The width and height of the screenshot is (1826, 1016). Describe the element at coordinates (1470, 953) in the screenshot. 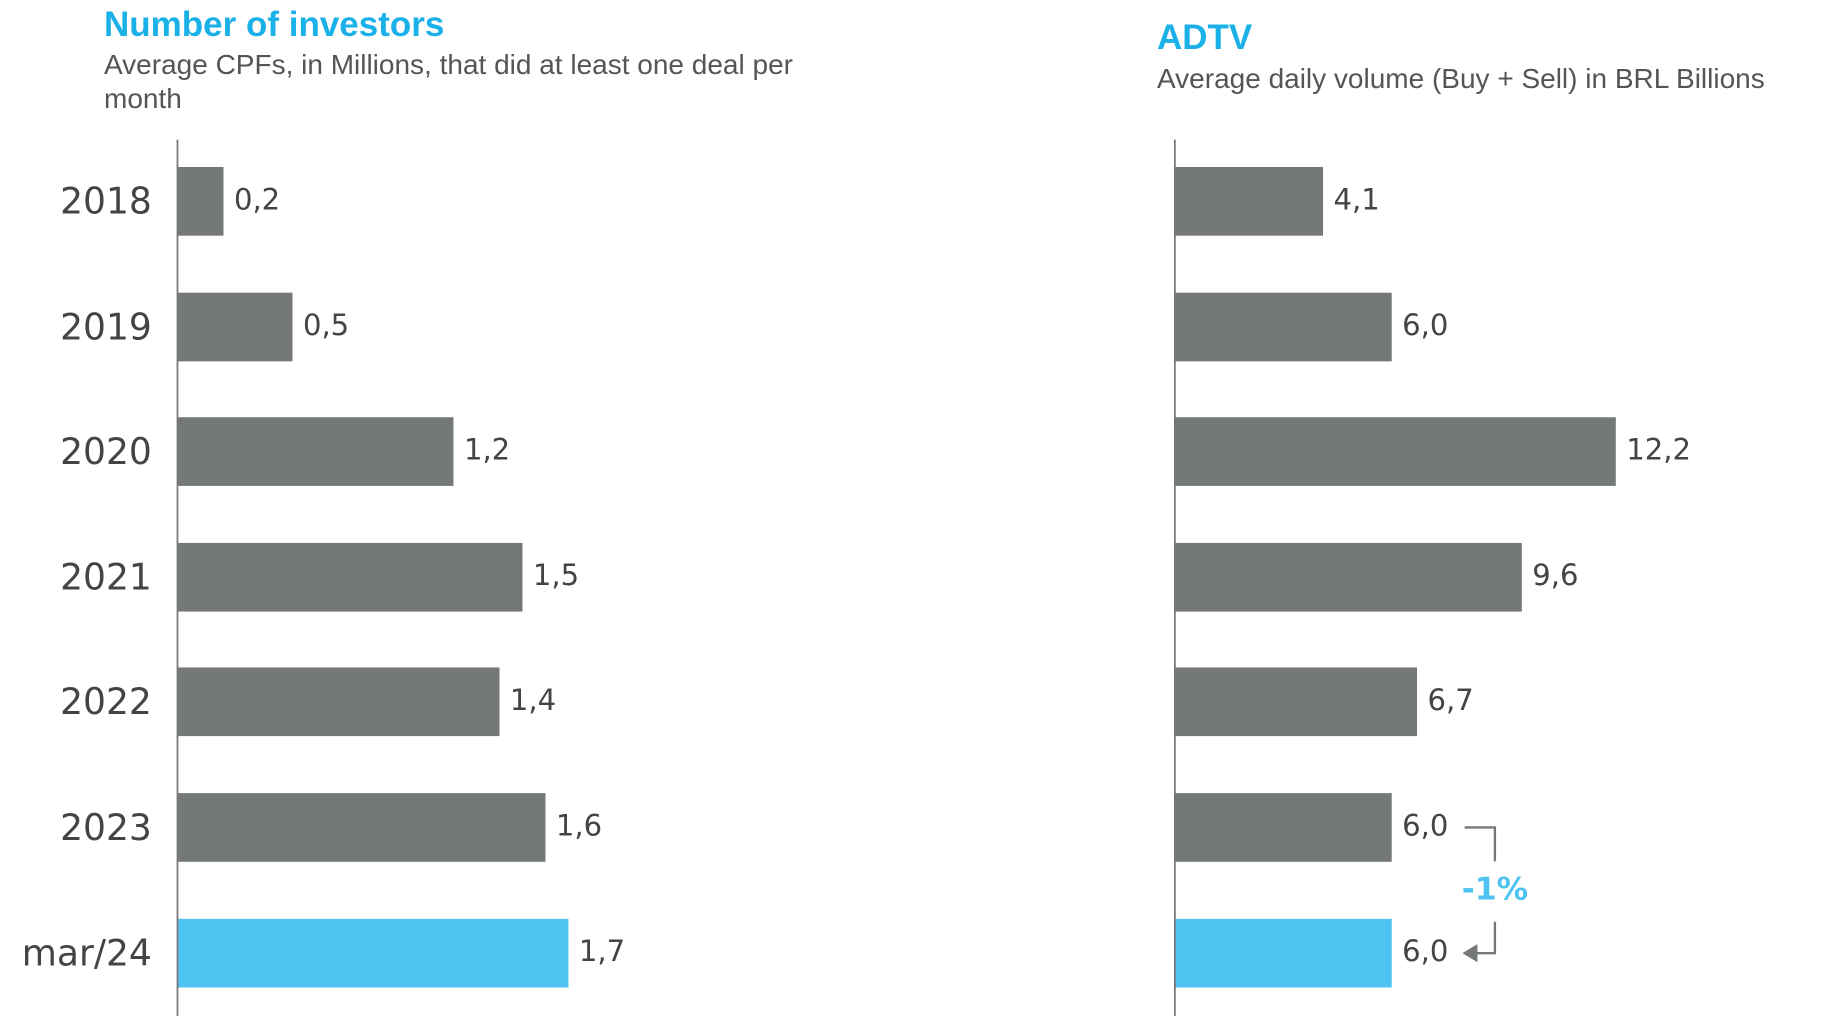

I see `arrow-head` at that location.